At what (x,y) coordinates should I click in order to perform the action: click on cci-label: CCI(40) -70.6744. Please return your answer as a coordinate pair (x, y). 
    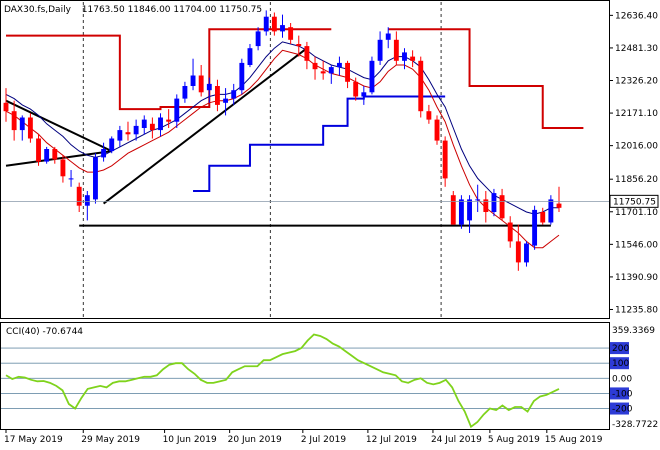
    Looking at the image, I should click on (44, 332).